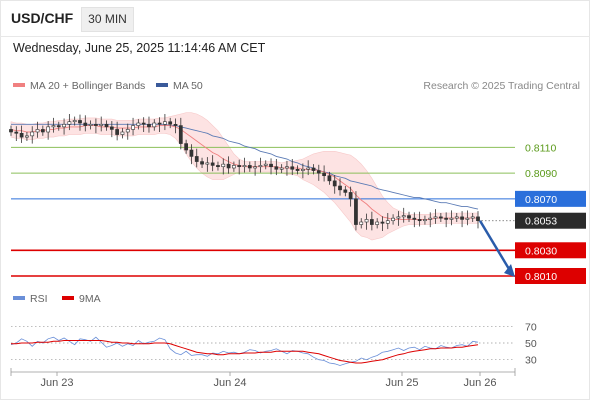  I want to click on legend-rsi-label: RSI, so click(39, 299).